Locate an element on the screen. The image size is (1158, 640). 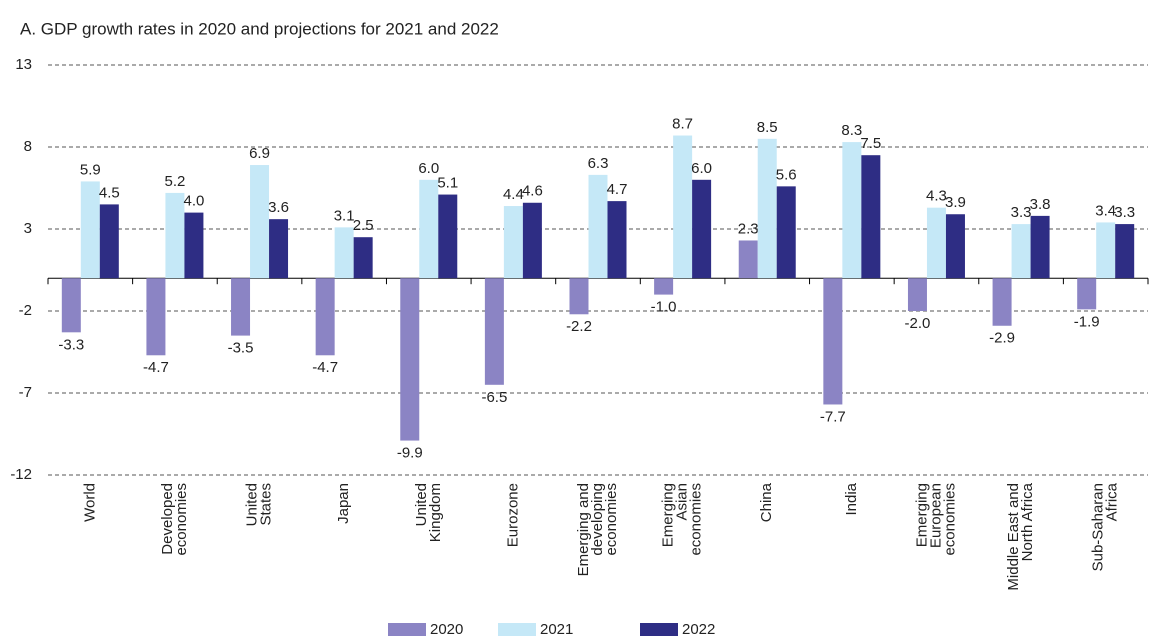
value-label: 8.3 is located at coordinates (851, 130).